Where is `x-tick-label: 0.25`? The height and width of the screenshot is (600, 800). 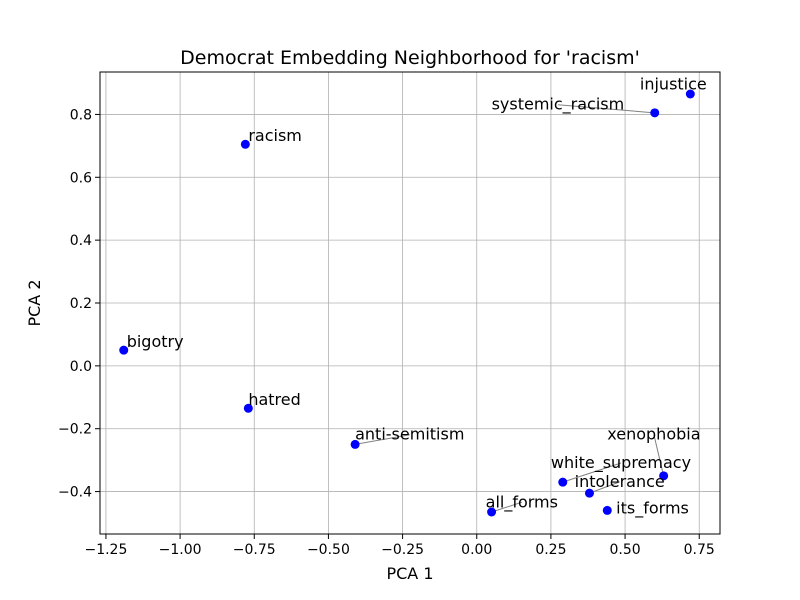 x-tick-label: 0.25 is located at coordinates (550, 550).